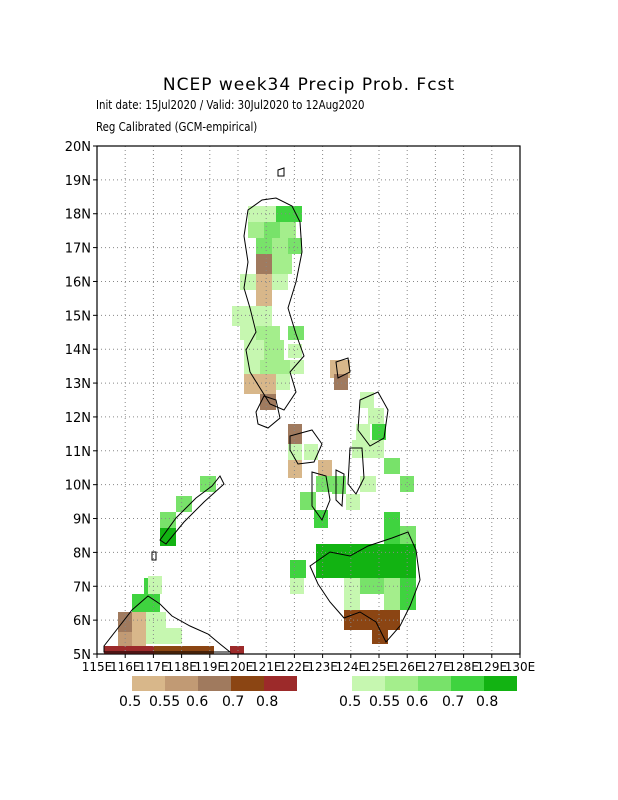  Describe the element at coordinates (351, 667) in the screenshot. I see `lon-label: 124E` at that location.